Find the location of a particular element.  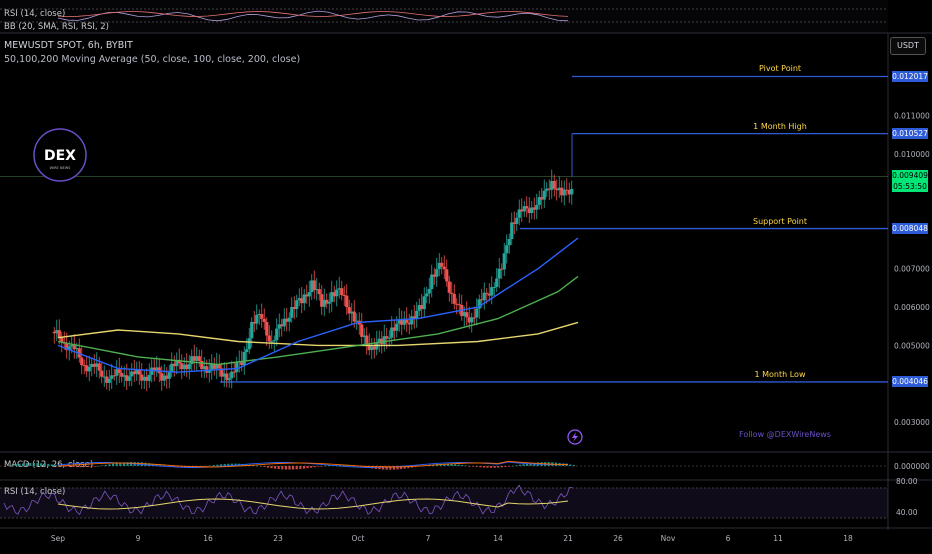

date-tick-label: 21 is located at coordinates (568, 538).